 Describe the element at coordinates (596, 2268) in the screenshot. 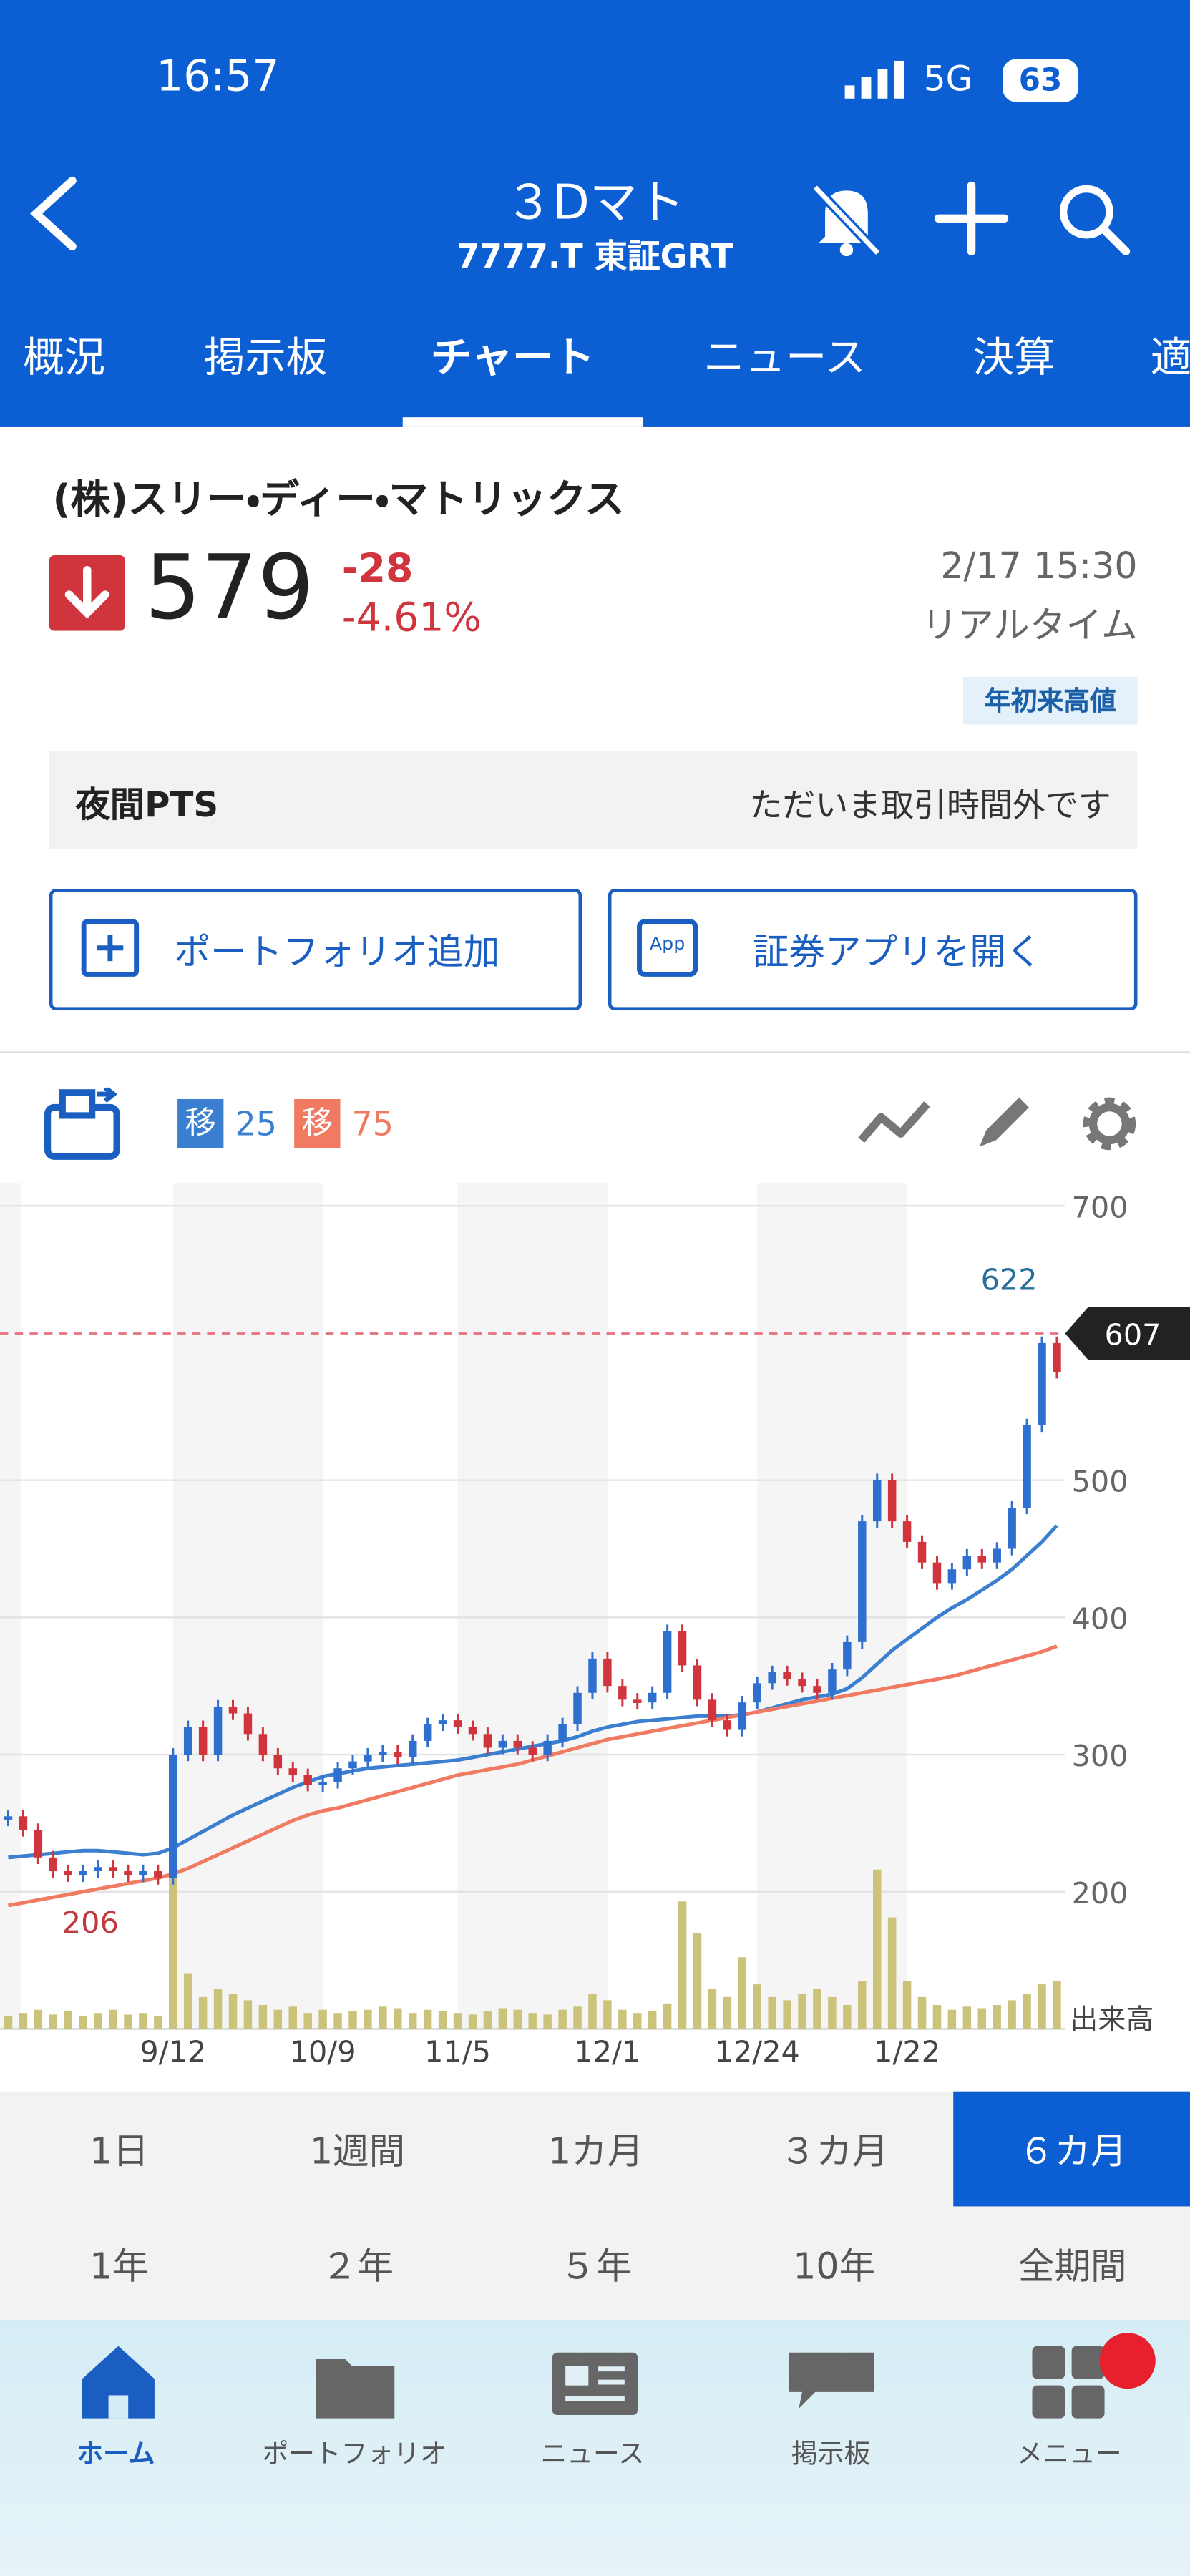

I see `period-button: ５年` at that location.